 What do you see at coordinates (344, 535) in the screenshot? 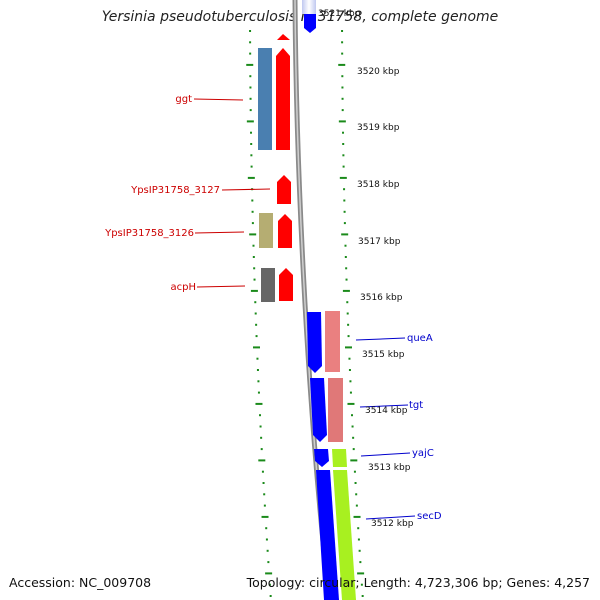
I see `cog-box-secD` at bounding box center [344, 535].